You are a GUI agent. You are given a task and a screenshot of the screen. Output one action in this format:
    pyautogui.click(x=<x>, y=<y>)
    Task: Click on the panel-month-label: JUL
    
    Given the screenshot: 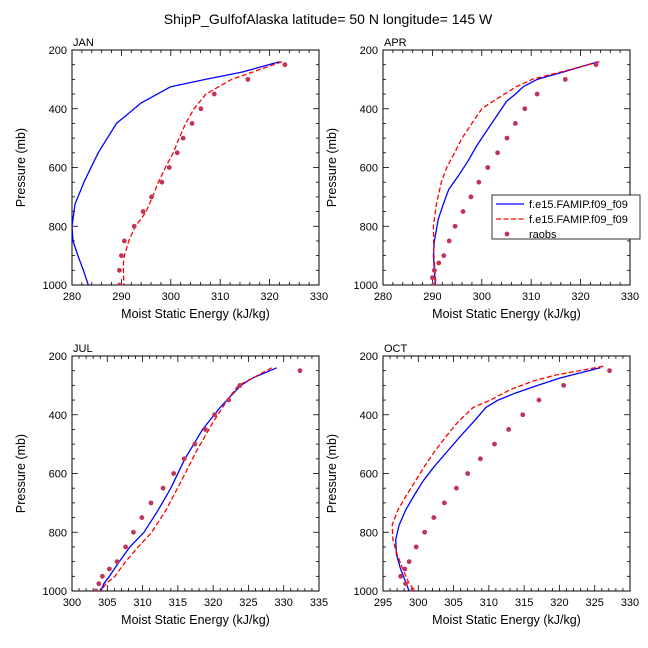 What is the action you would take?
    pyautogui.click(x=83, y=349)
    